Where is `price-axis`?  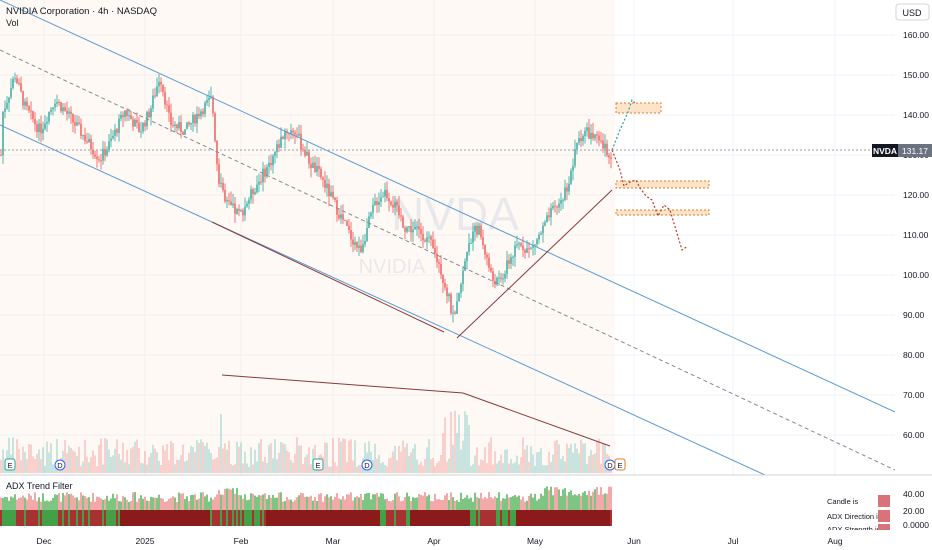
price-axis is located at coordinates (913, 275).